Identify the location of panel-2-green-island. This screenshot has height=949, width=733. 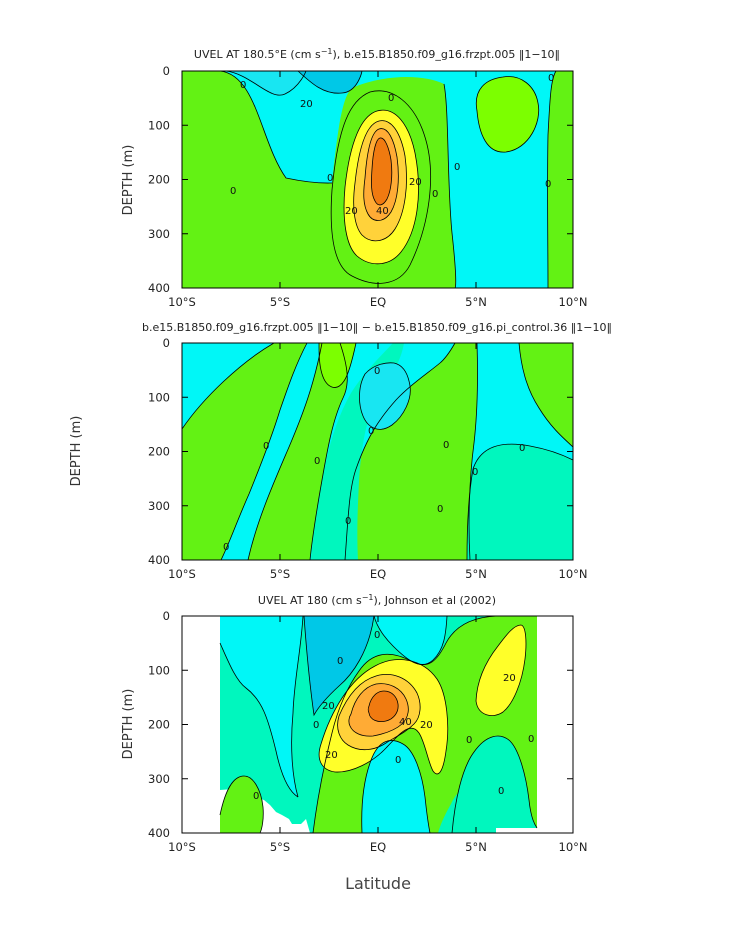
(337, 365).